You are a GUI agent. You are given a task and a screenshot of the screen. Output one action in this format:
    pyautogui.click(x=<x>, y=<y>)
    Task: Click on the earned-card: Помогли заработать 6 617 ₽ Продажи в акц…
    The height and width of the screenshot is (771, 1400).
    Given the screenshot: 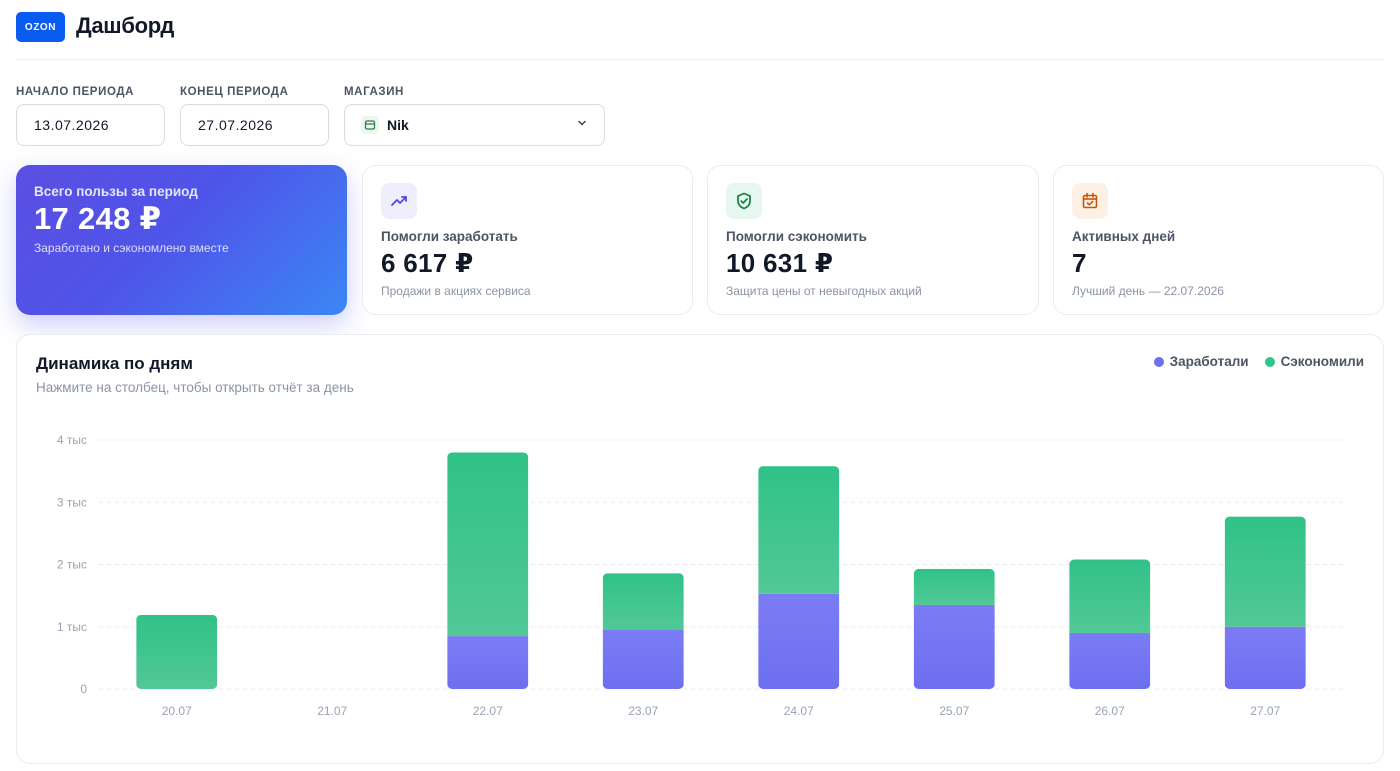 What is the action you would take?
    pyautogui.click(x=527, y=240)
    